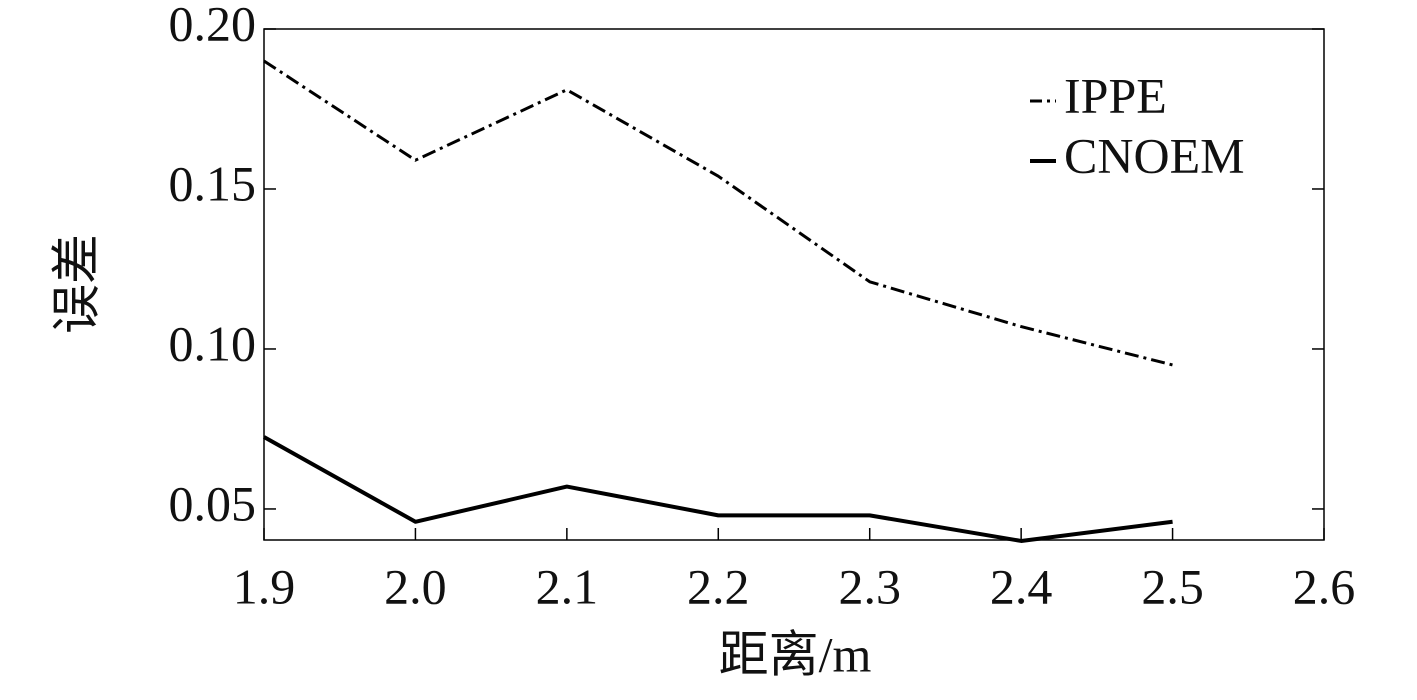 The image size is (1417, 700). I want to click on y-tick-label: 0.20, so click(213, 25).